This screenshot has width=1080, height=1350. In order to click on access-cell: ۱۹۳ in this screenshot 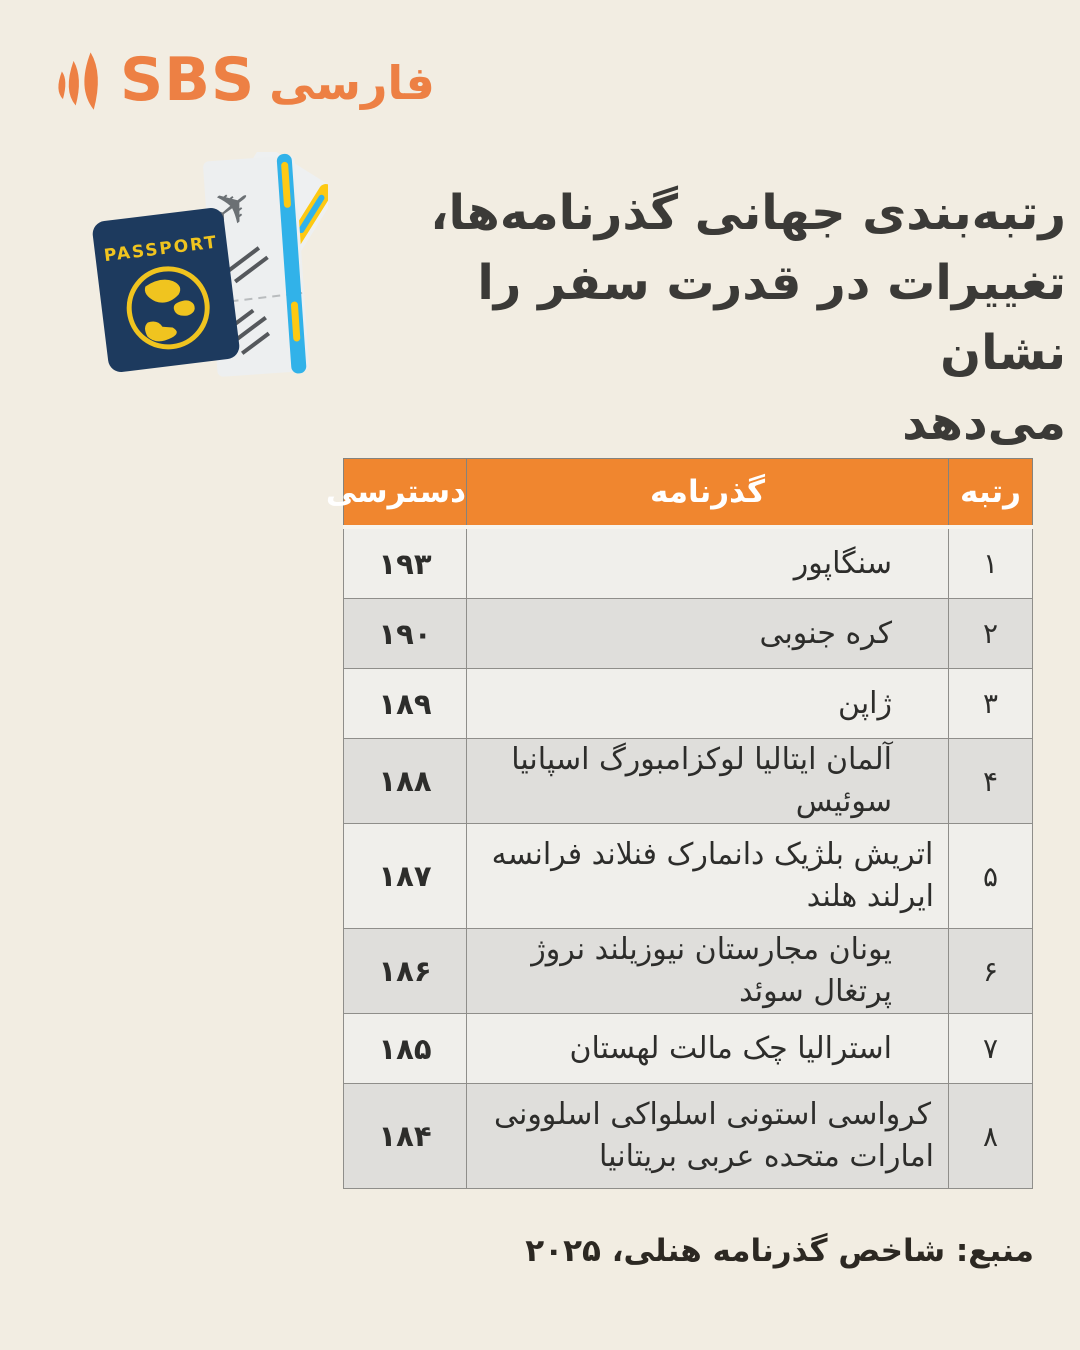, I will do `click(405, 562)`.